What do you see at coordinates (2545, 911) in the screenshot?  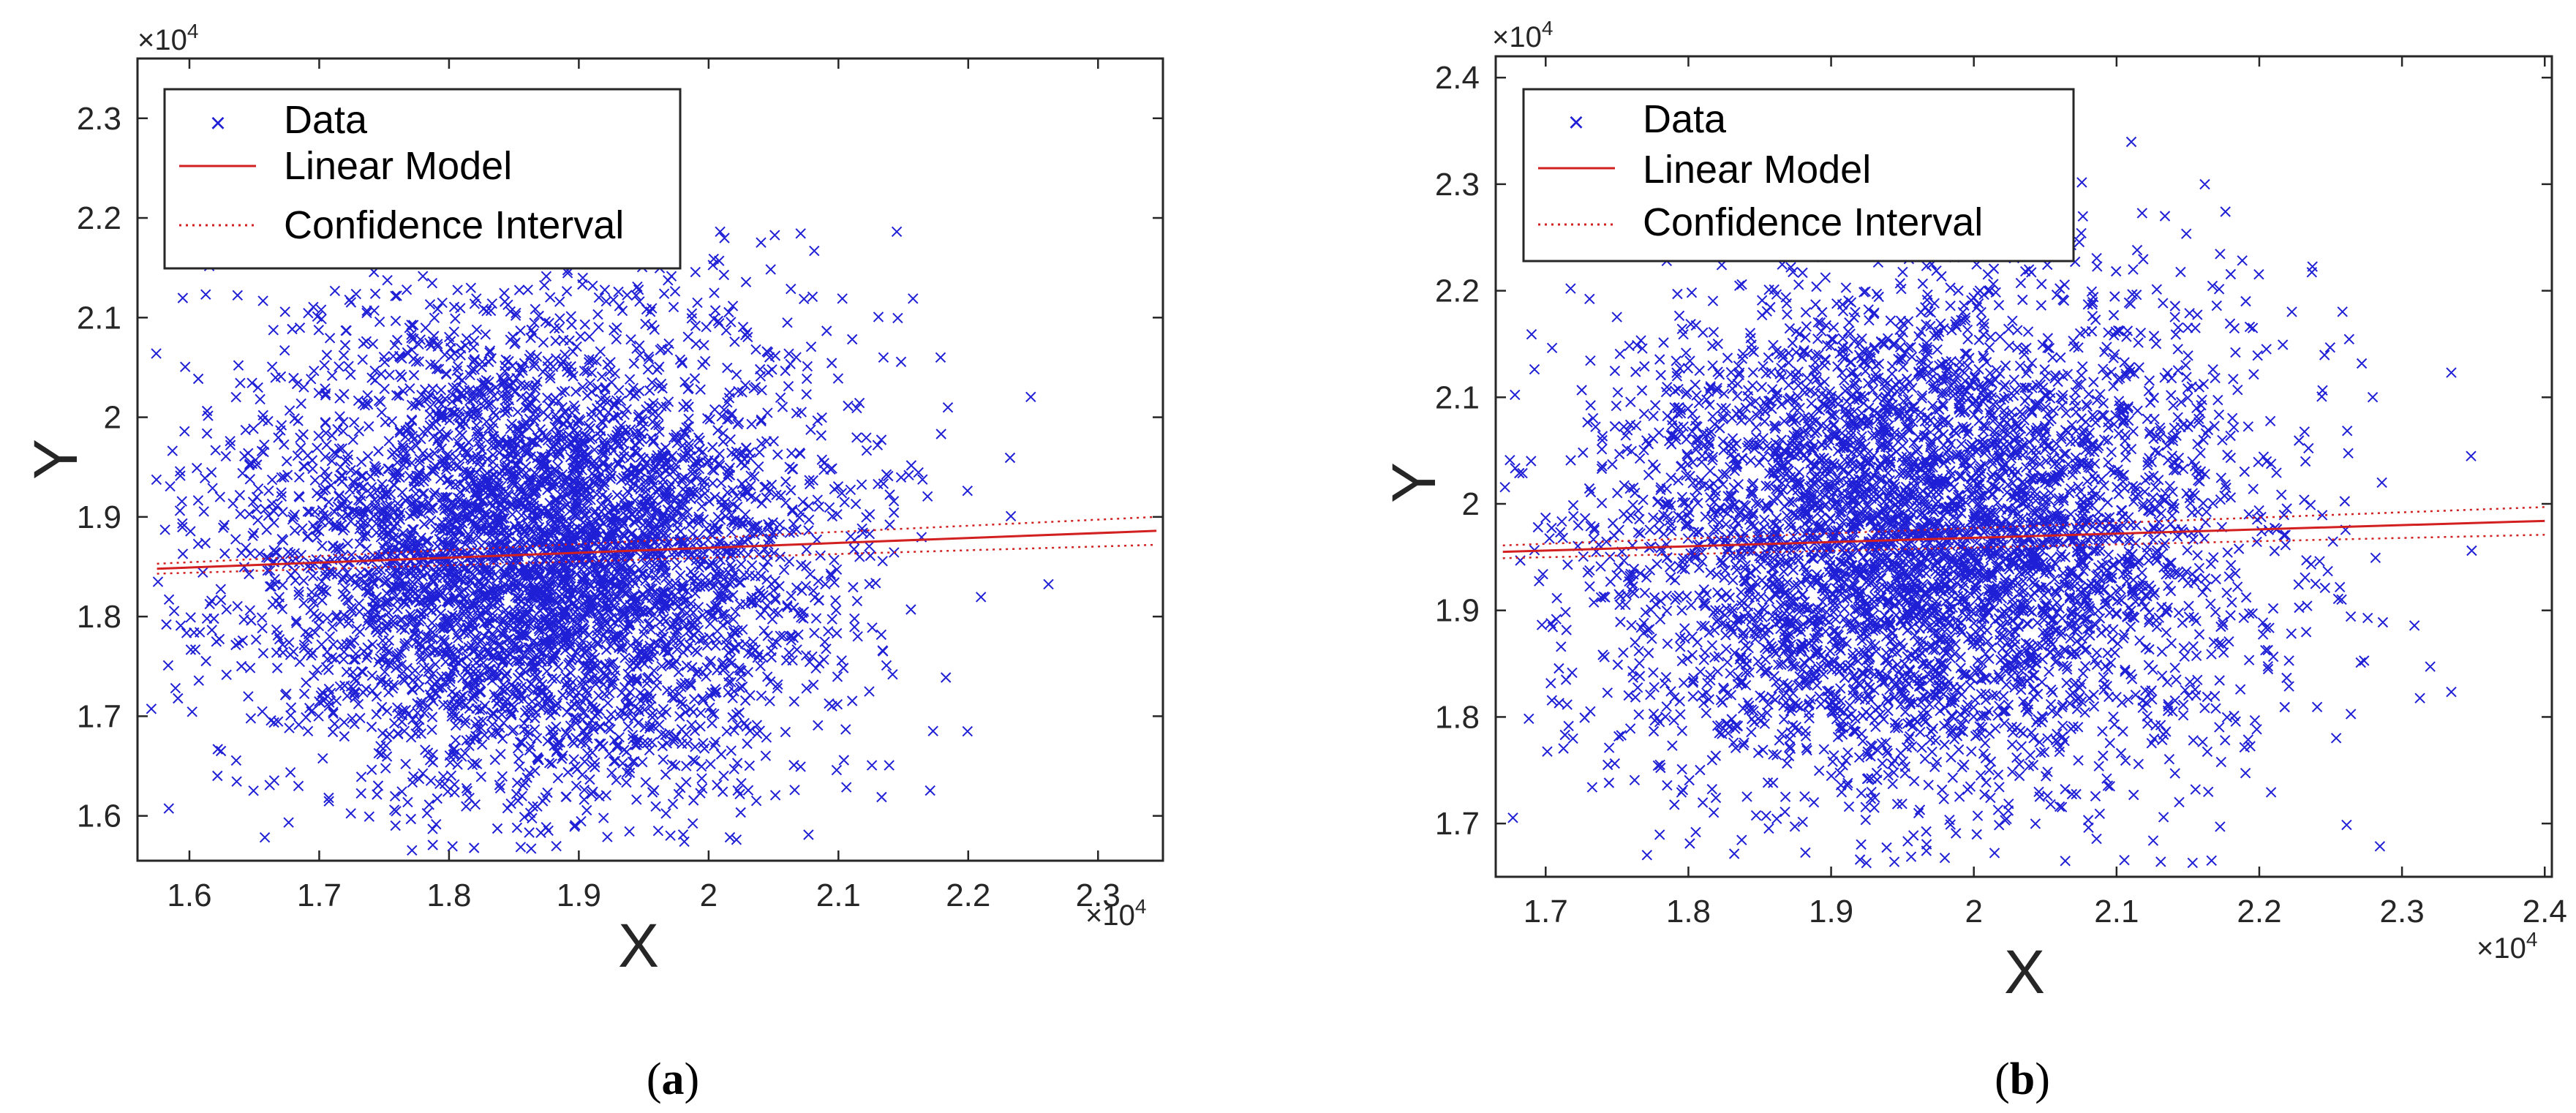 I see `x-tick-label: 2.4` at bounding box center [2545, 911].